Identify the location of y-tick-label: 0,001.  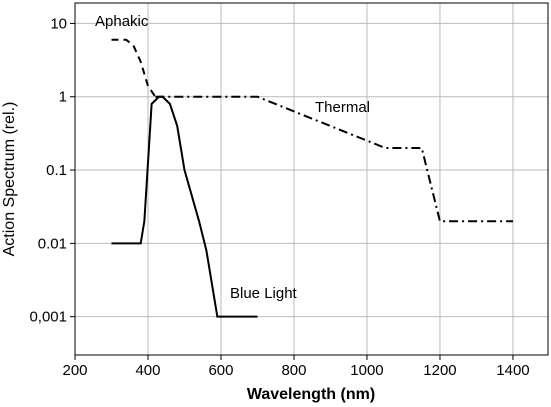
(48, 317).